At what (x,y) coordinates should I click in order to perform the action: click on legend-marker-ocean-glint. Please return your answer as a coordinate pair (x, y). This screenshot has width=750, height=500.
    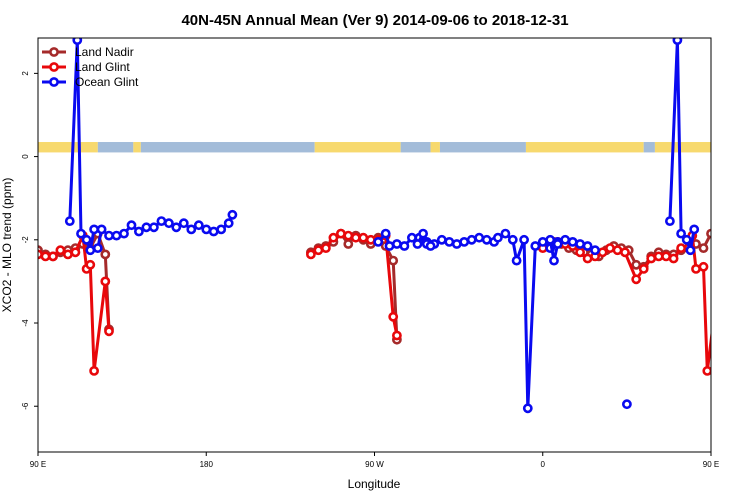
    Looking at the image, I should click on (54, 82).